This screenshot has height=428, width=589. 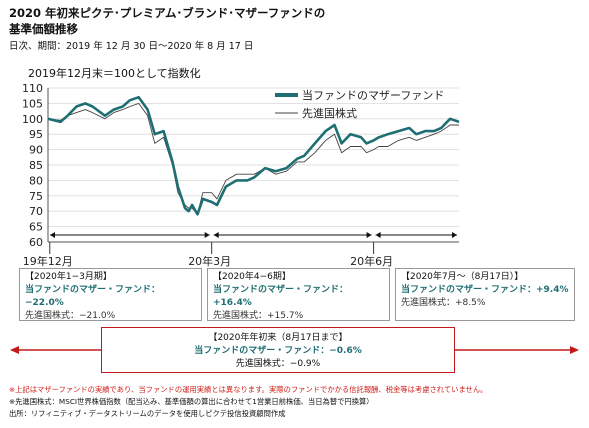 I want to click on period-fund-return: 当ファンドのマザー・ファンド：+16.4%, so click(x=281, y=296).